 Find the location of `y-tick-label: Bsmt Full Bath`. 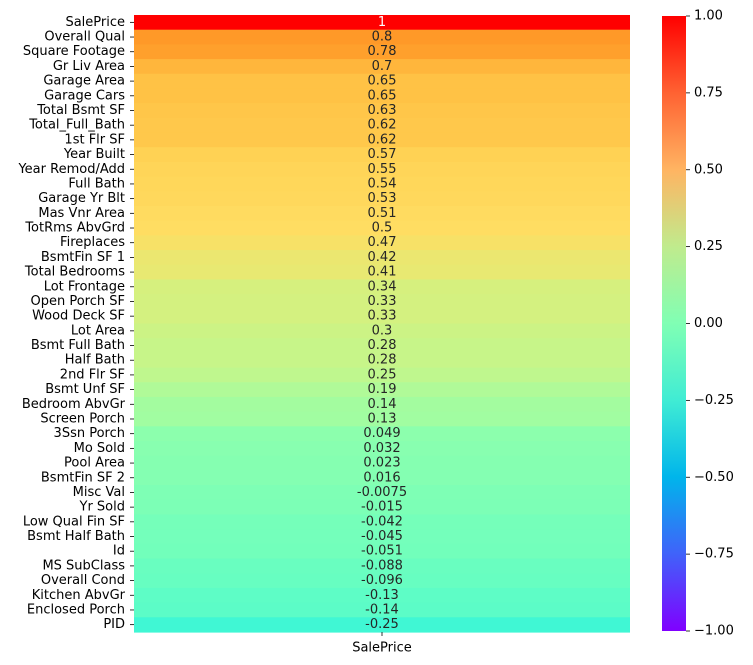

y-tick-label: Bsmt Full Bath is located at coordinates (78, 345).